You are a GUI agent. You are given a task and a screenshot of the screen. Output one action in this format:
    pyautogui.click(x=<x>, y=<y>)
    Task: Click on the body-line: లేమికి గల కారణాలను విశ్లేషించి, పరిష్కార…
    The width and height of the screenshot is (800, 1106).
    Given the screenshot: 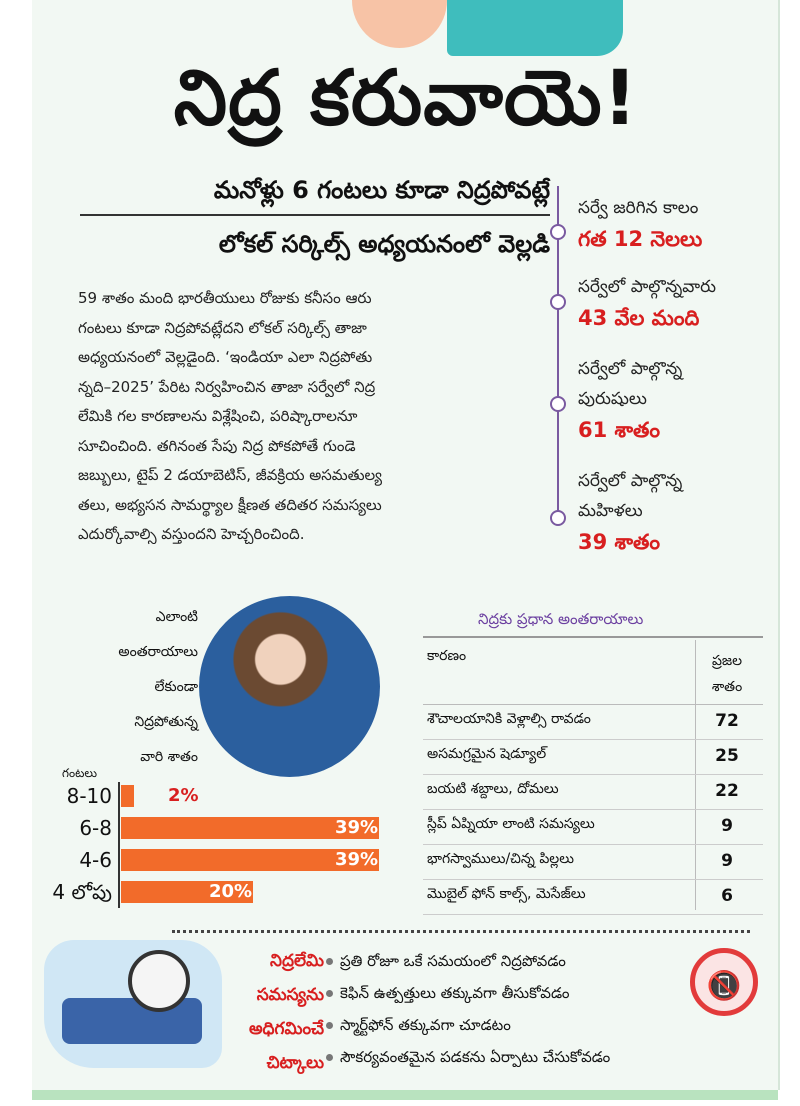 What is the action you would take?
    pyautogui.click(x=218, y=416)
    